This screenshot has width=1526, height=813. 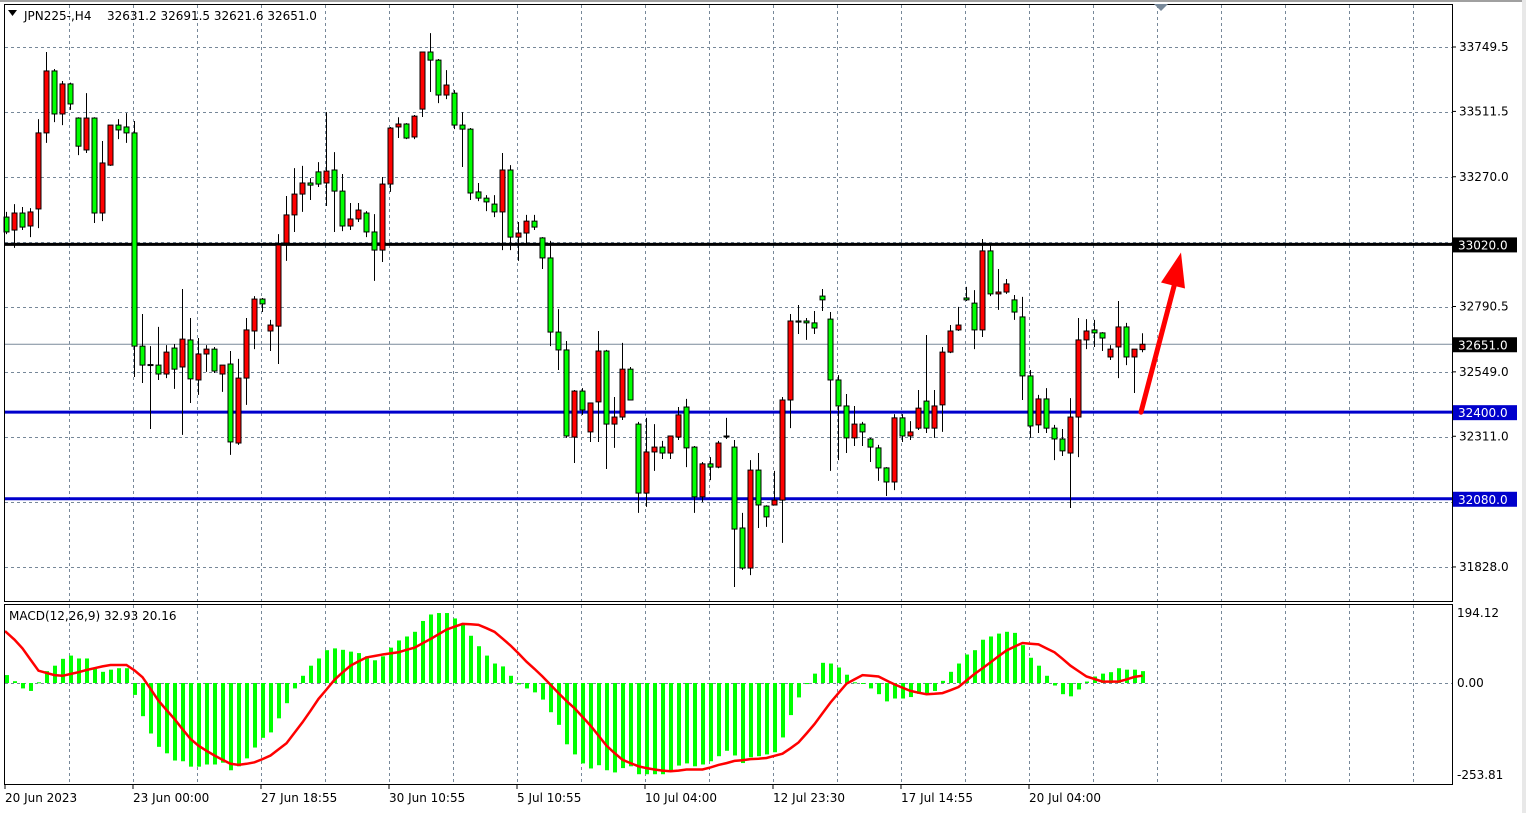 I want to click on level-price-badge, so click(x=1485, y=245).